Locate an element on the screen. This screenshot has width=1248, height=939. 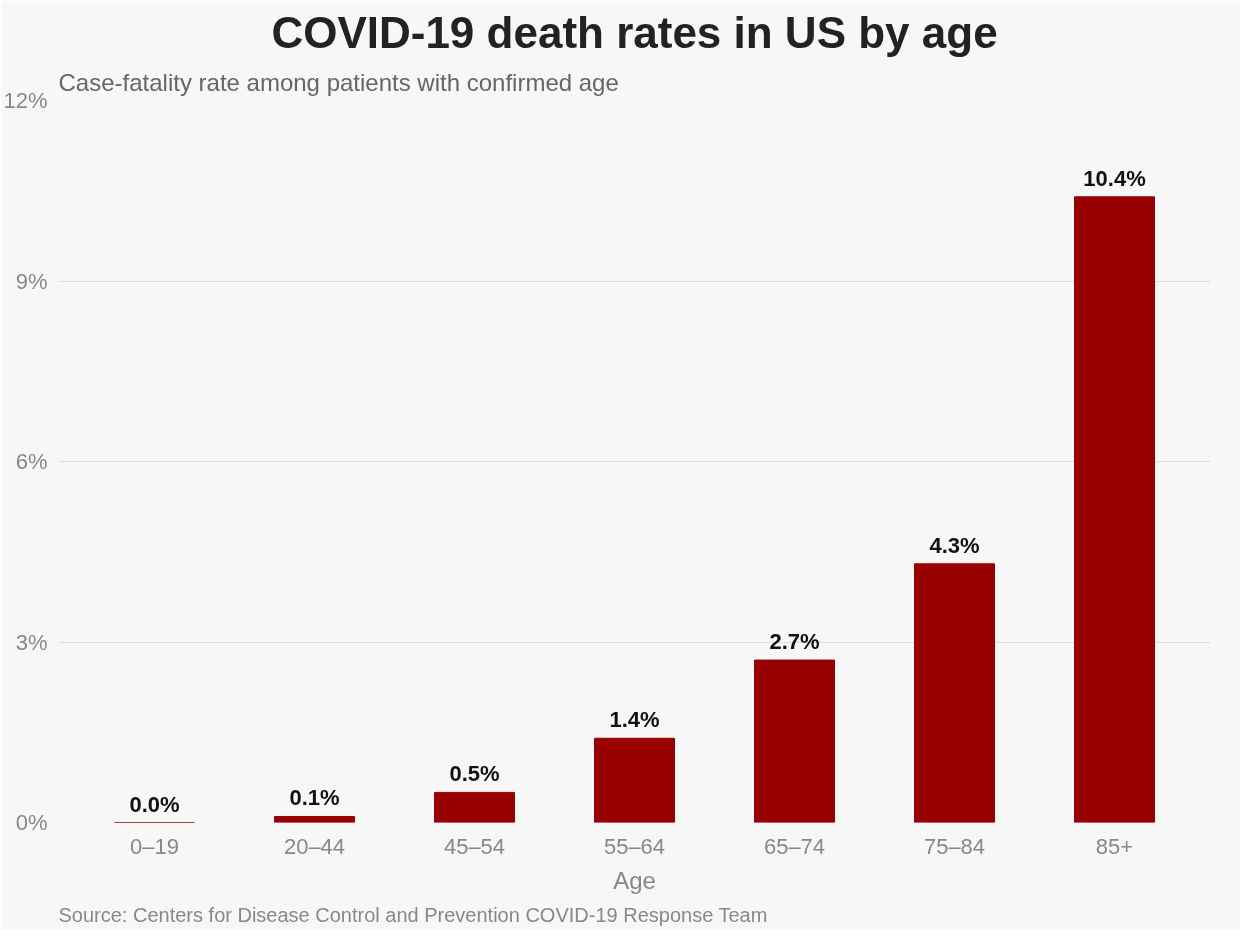
y-tick-label: 6% is located at coordinates (31, 461).